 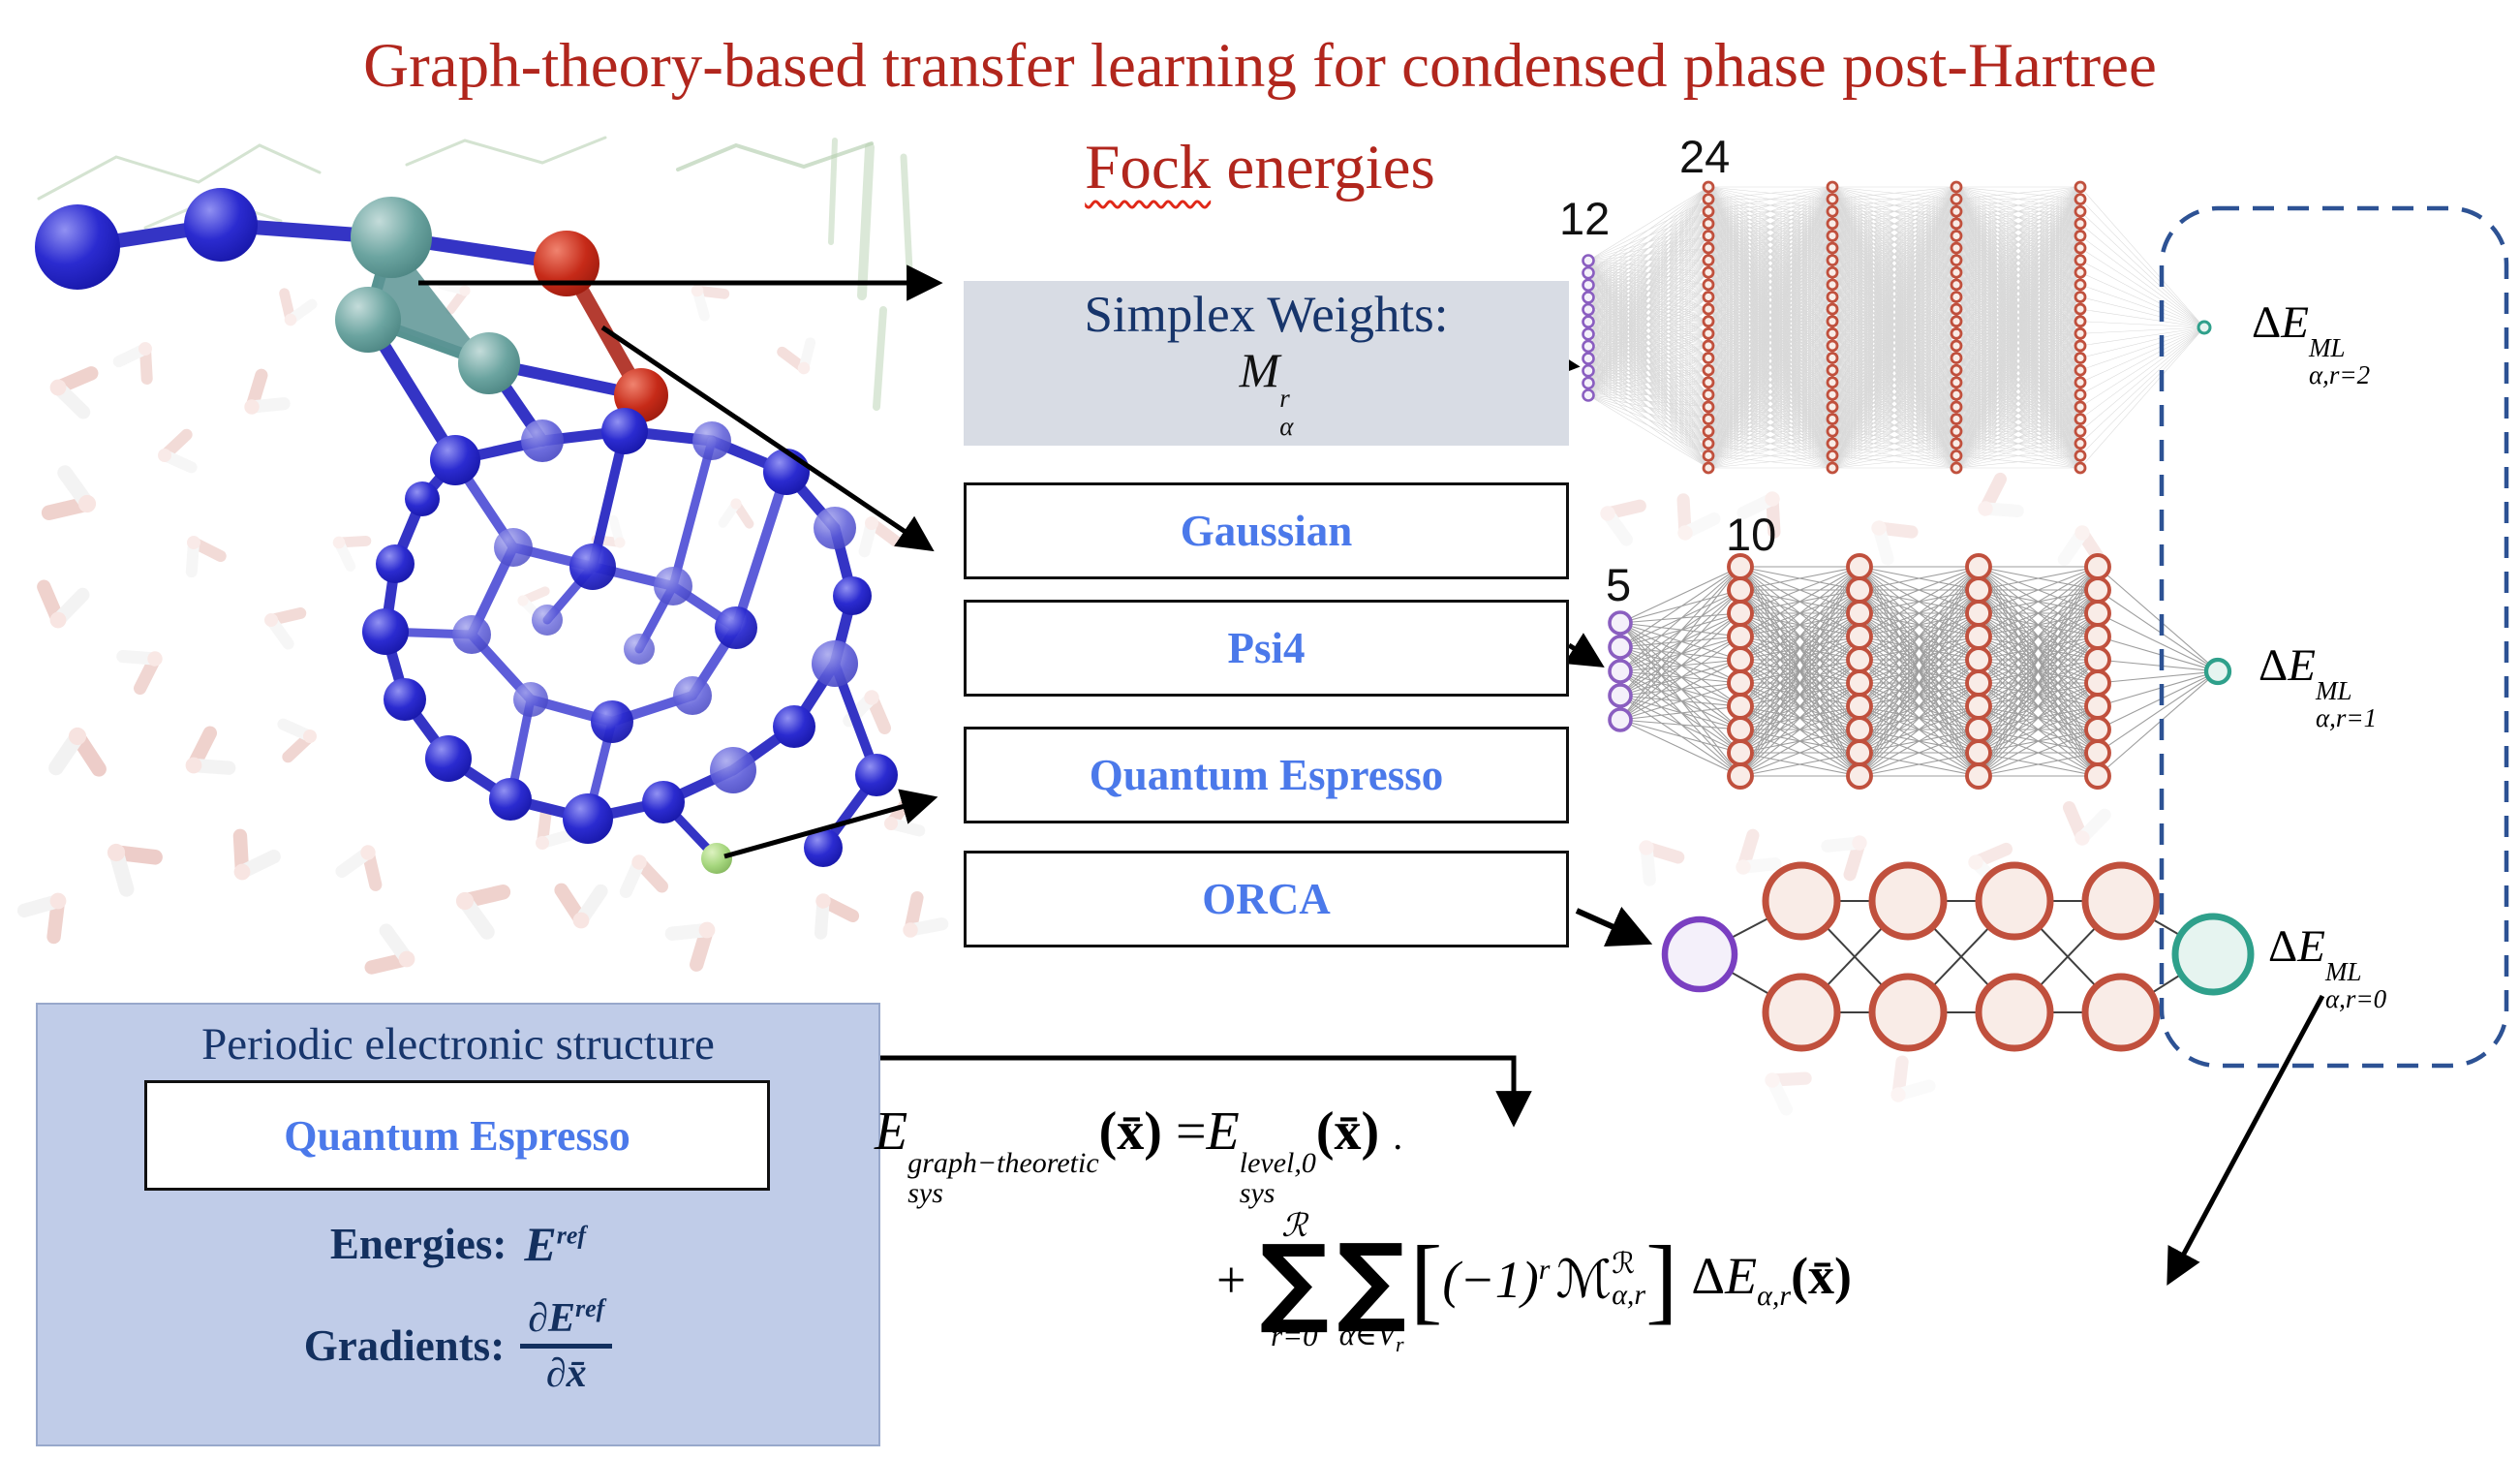 What do you see at coordinates (2246, 1140) in the screenshot?
I see `arrow-outputs-to-equation` at bounding box center [2246, 1140].